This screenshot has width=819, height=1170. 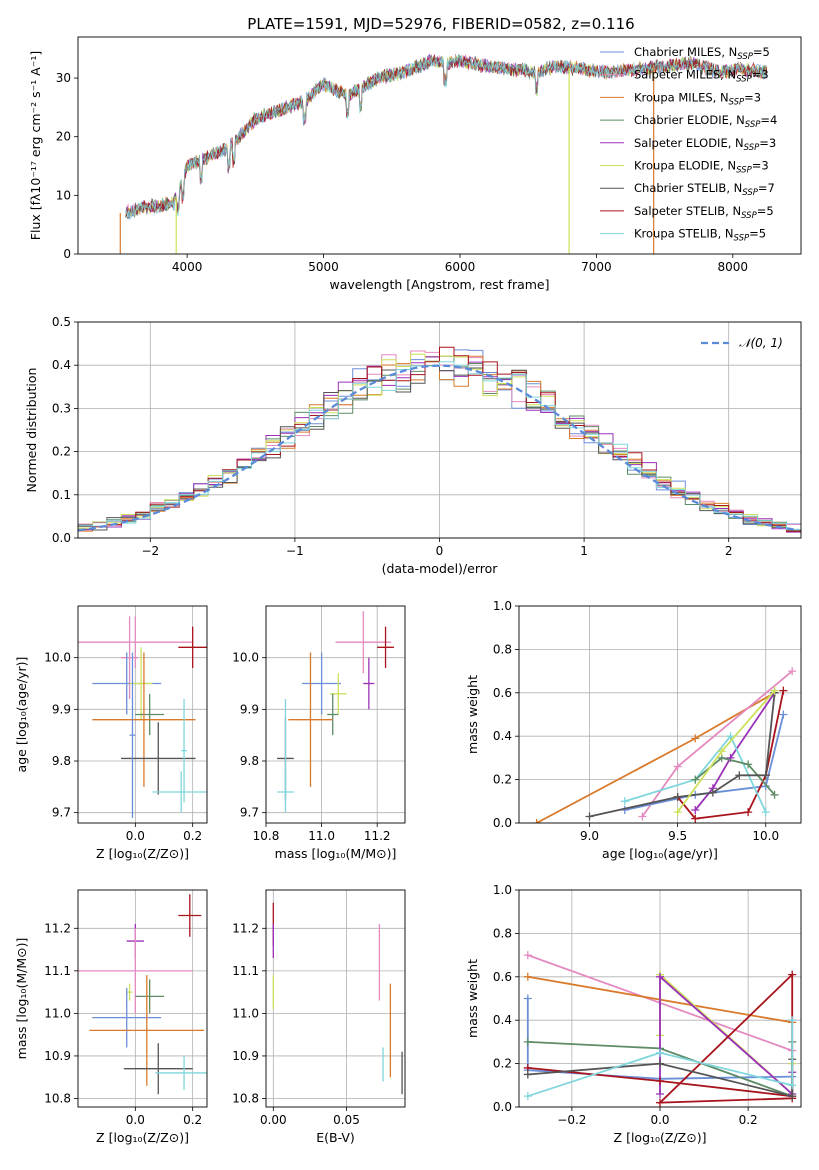 What do you see at coordinates (700, 235) in the screenshot?
I see `legend-entry: Kroupa STELIB, NSSP=5` at bounding box center [700, 235].